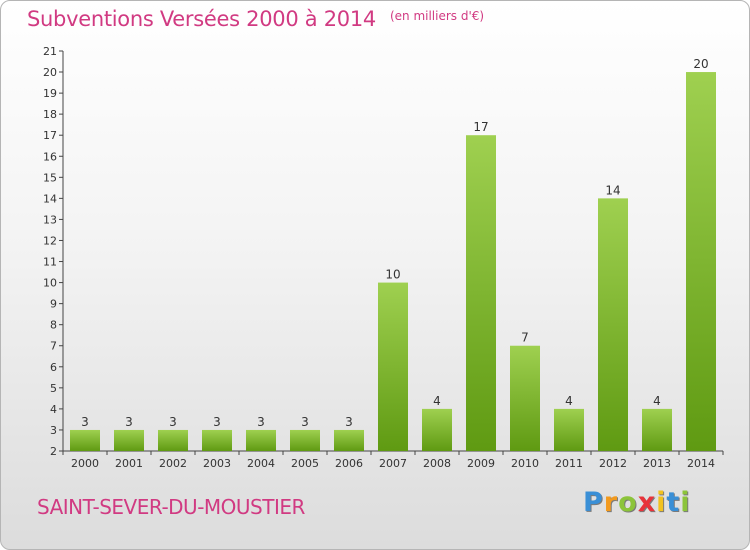 The image size is (750, 550). Describe the element at coordinates (593, 502) in the screenshot. I see `logo-letter: P` at that location.